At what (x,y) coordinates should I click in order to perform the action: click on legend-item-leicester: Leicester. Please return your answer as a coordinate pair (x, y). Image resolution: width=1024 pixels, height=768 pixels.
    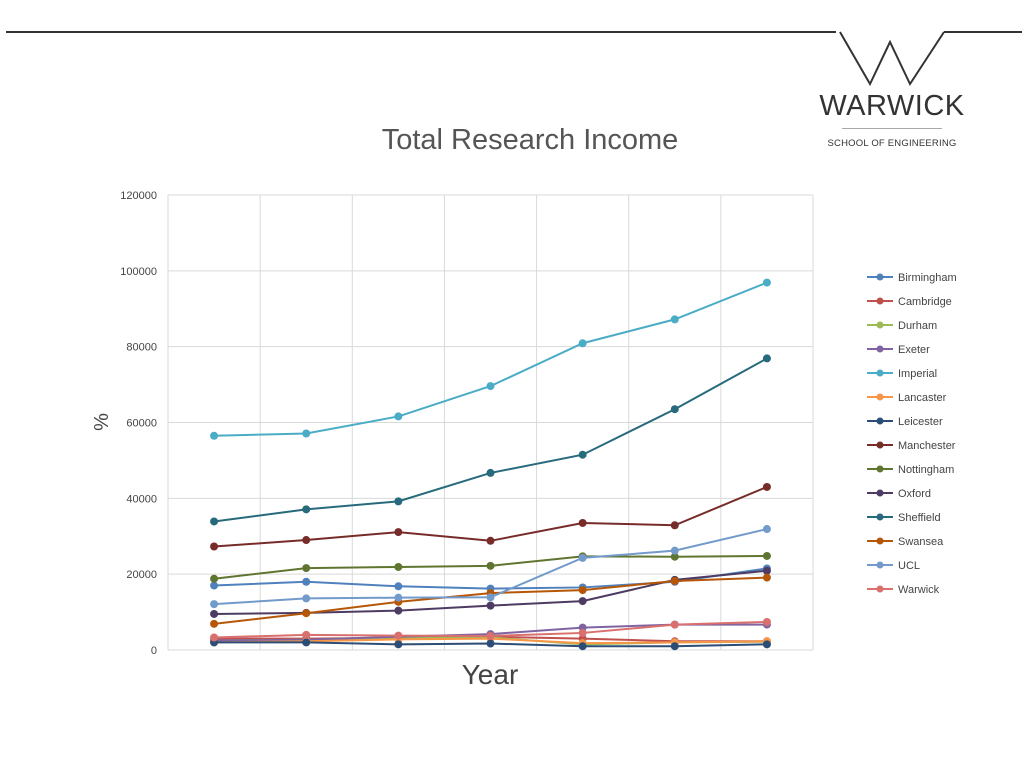
    Looking at the image, I should click on (905, 422).